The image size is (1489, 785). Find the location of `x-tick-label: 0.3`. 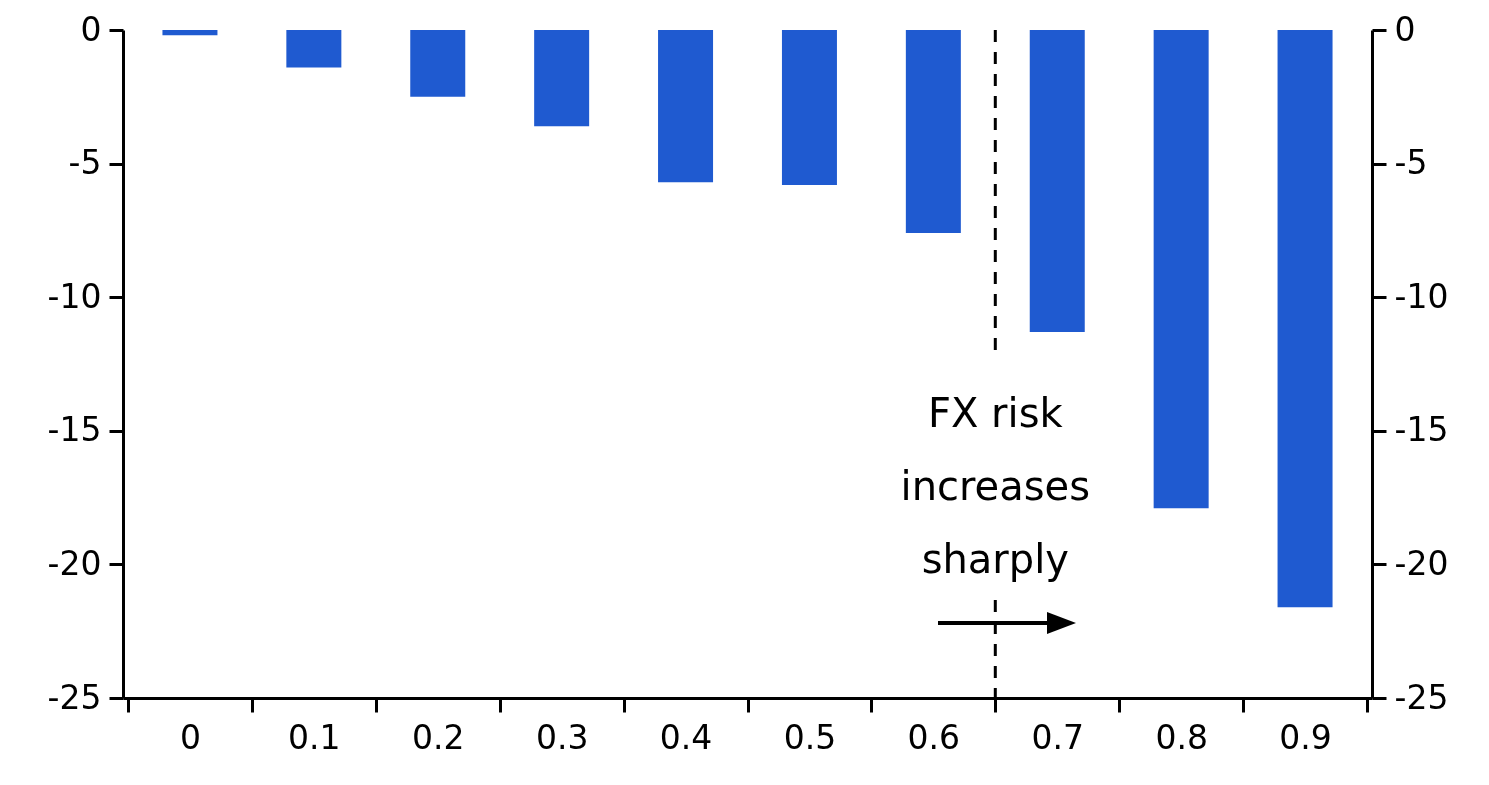

x-tick-label: 0.3 is located at coordinates (562, 737).